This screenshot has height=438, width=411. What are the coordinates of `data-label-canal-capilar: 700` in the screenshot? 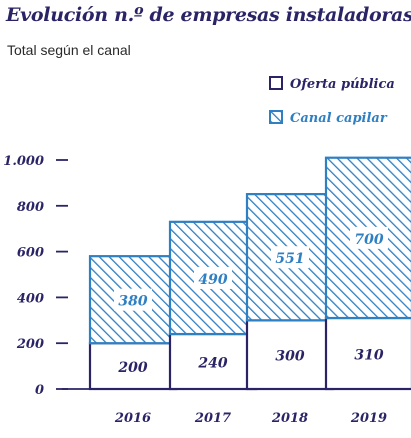 It's located at (368, 240).